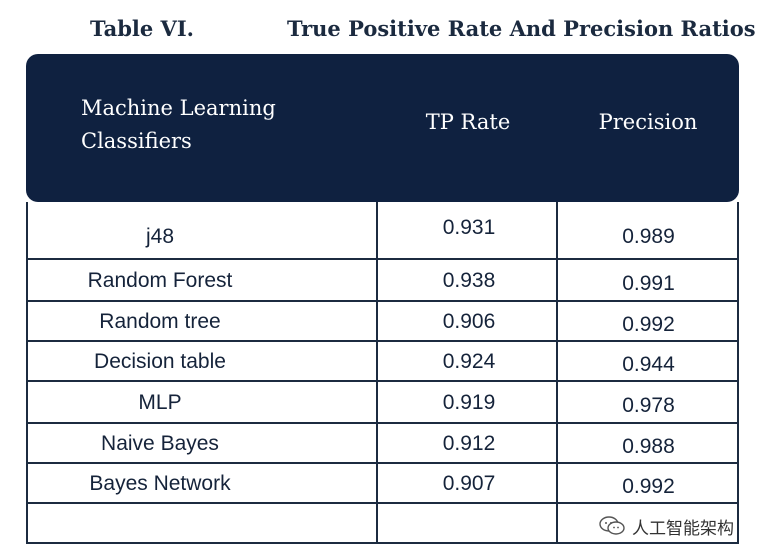 Image resolution: width=775 pixels, height=558 pixels. I want to click on table-row: MLP 0.919 0.978, so click(382, 403).